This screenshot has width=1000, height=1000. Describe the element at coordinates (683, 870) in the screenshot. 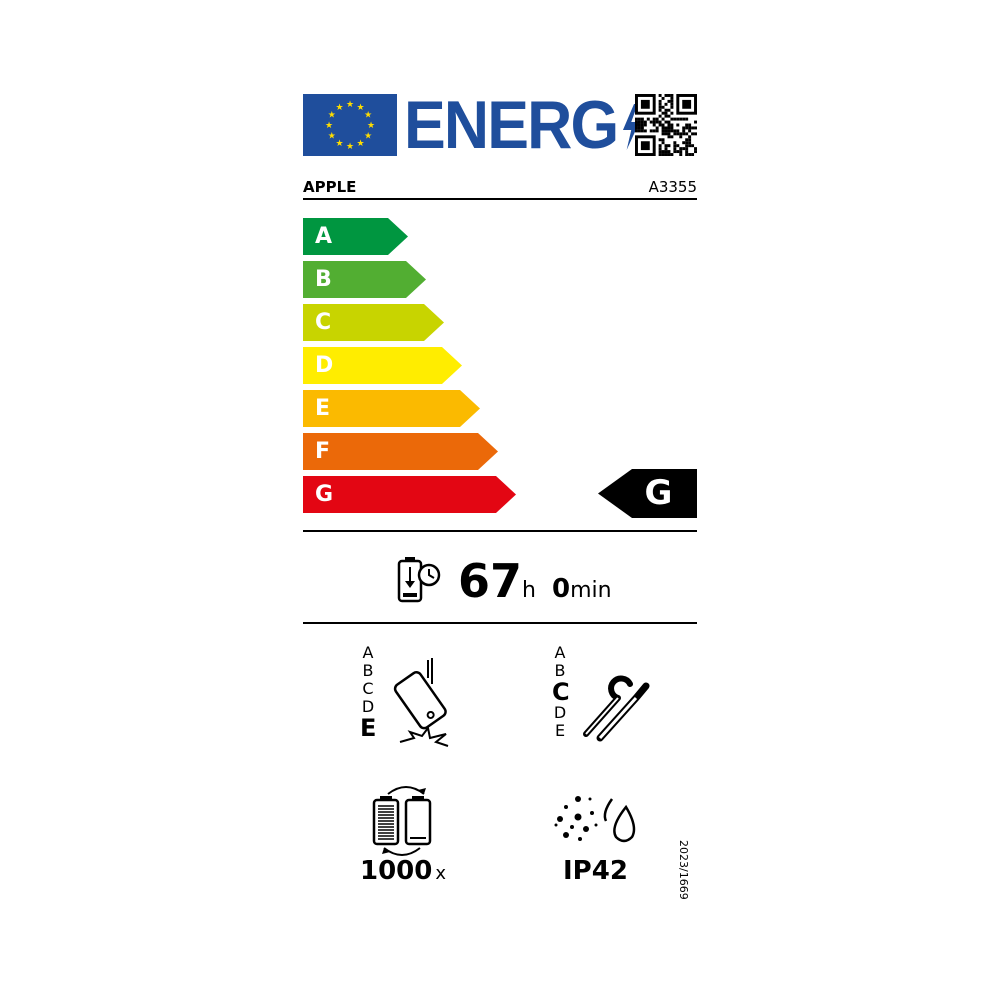

I see `regulation-number: 2023/1669` at that location.